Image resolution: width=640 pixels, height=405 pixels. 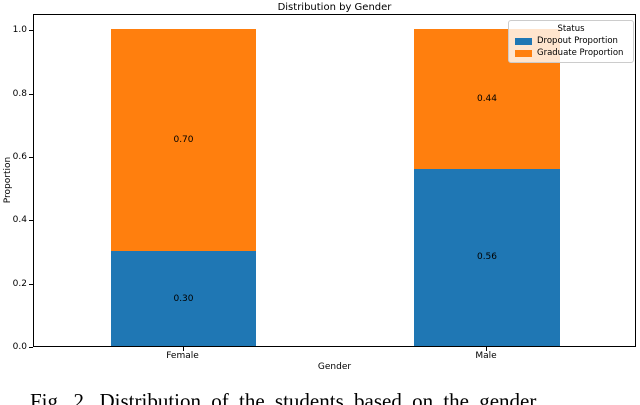 I want to click on x-tick-label: Female, so click(x=182, y=356).